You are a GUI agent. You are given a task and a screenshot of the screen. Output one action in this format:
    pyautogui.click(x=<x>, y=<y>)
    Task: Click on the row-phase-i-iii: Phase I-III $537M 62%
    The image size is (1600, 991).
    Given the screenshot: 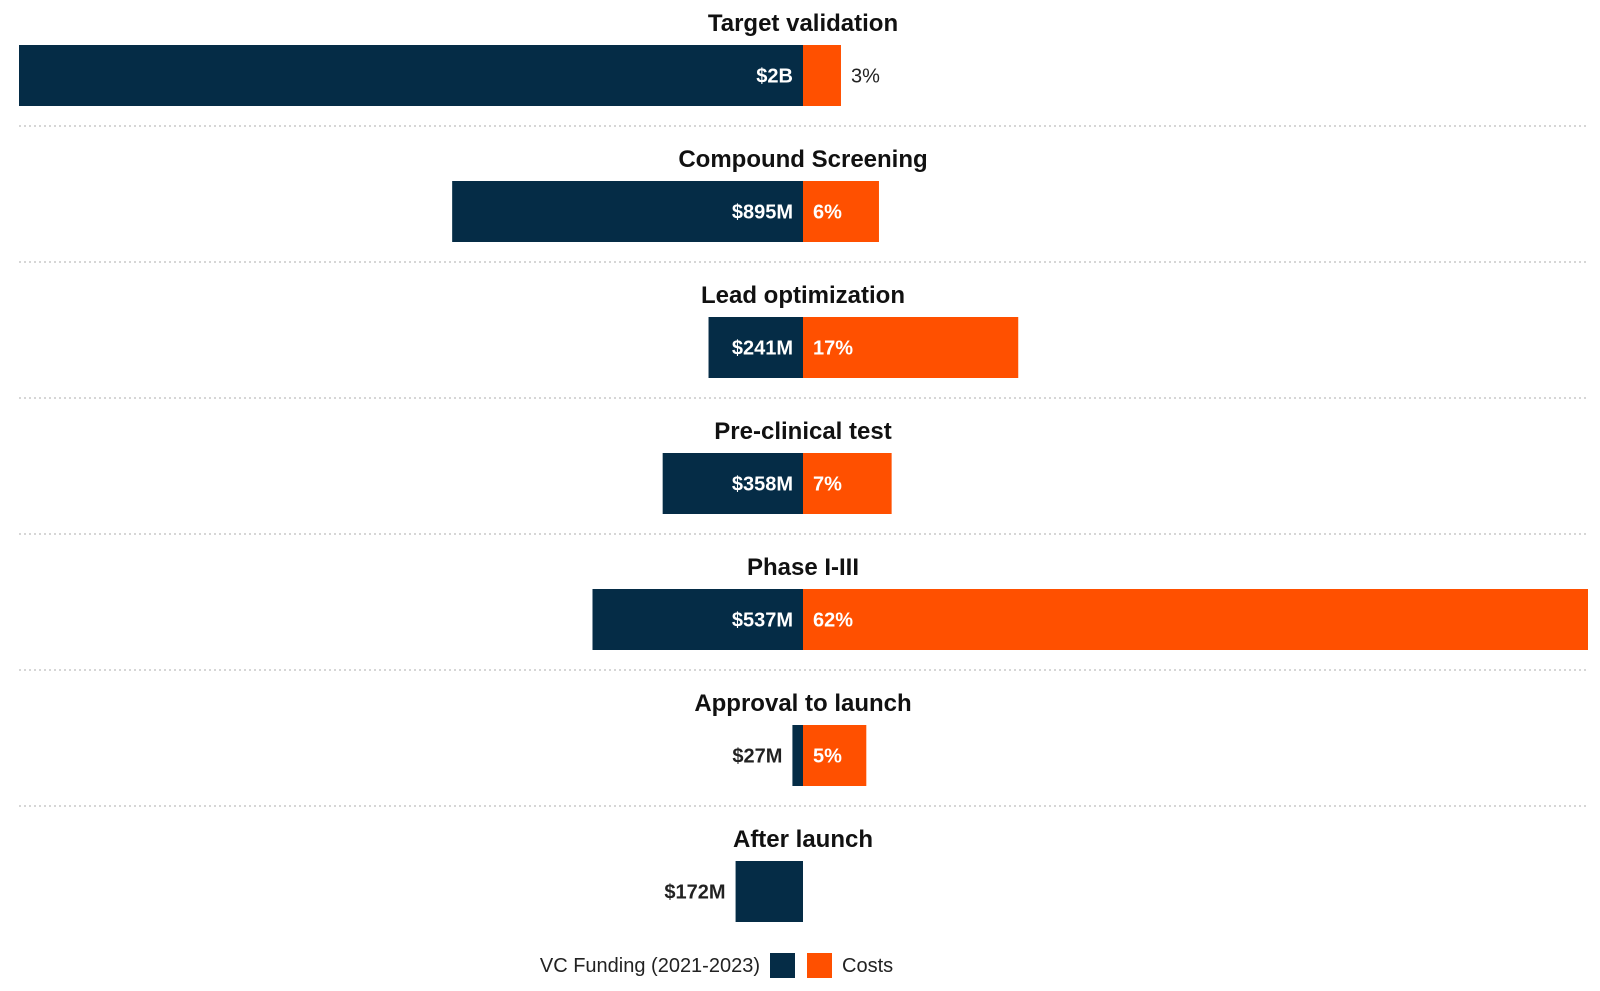 What is the action you would take?
    pyautogui.click(x=803, y=612)
    